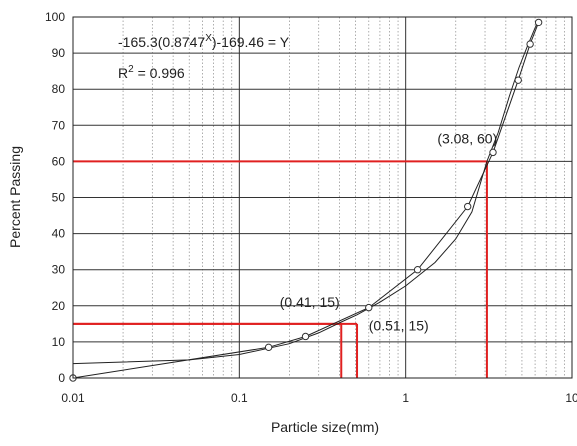  Describe the element at coordinates (59, 234) in the screenshot. I see `y-tick-label: 40` at that location.